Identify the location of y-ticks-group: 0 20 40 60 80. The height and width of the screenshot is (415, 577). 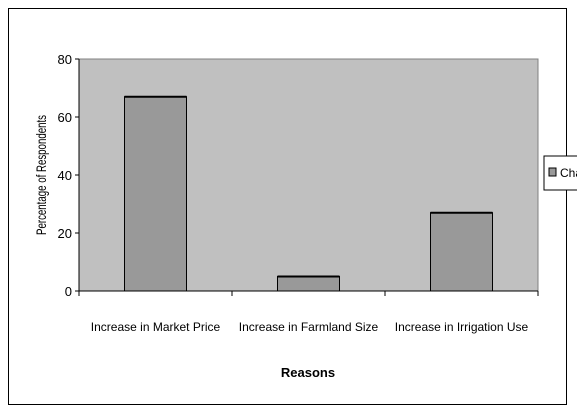
(68, 175).